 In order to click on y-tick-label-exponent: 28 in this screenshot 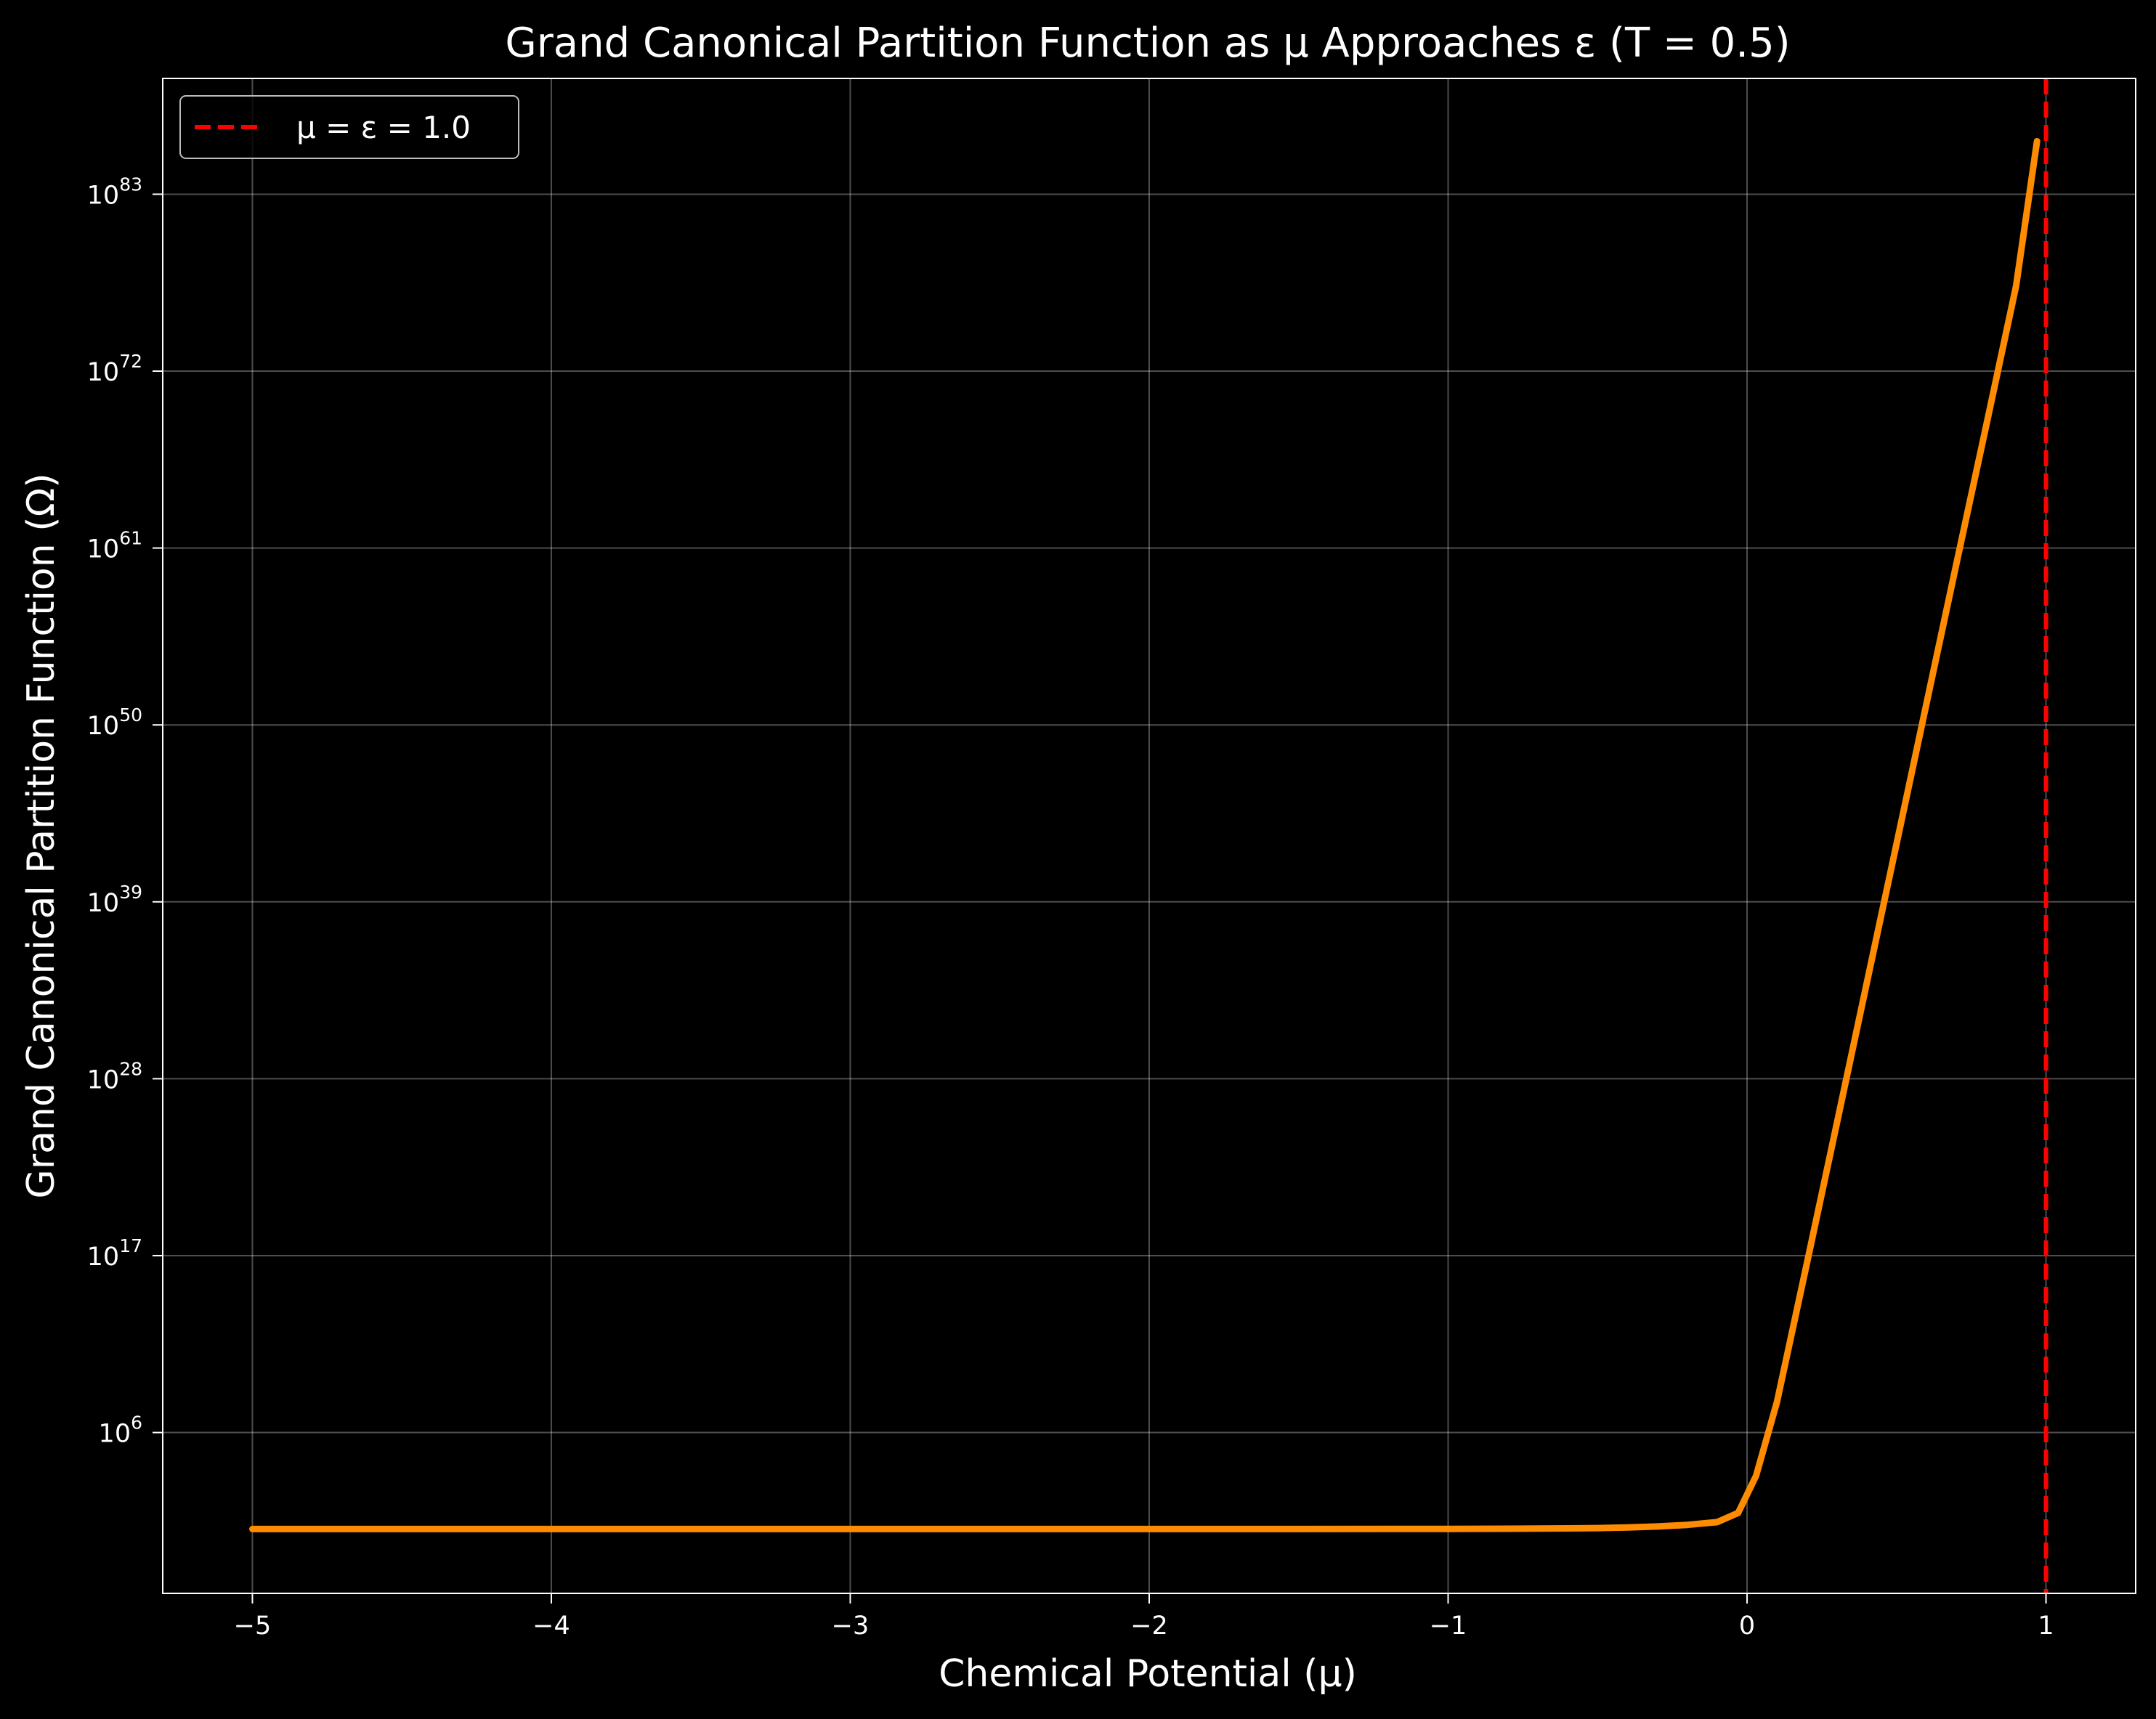, I will do `click(130, 1068)`.